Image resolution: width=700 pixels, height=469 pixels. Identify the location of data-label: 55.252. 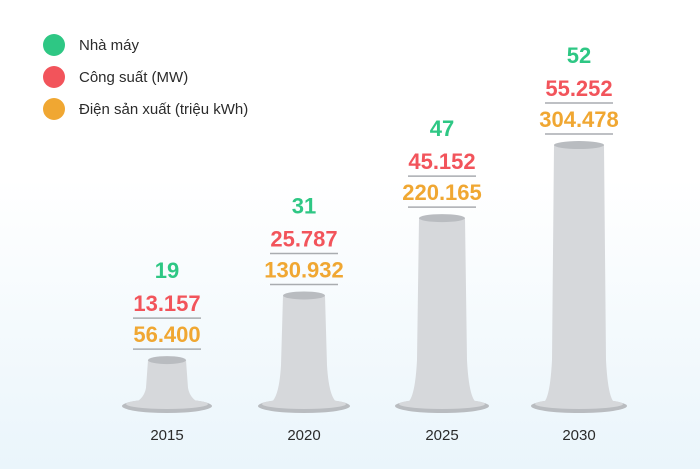
(578, 88).